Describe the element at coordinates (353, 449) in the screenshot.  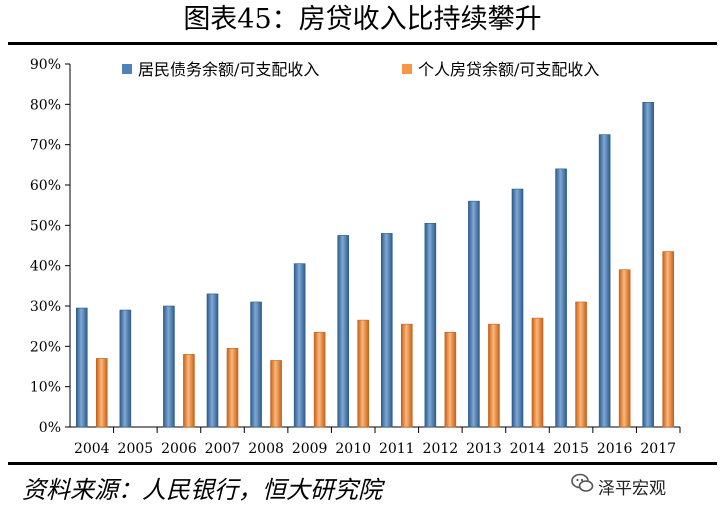
I see `x-tick-label: 2010` at that location.